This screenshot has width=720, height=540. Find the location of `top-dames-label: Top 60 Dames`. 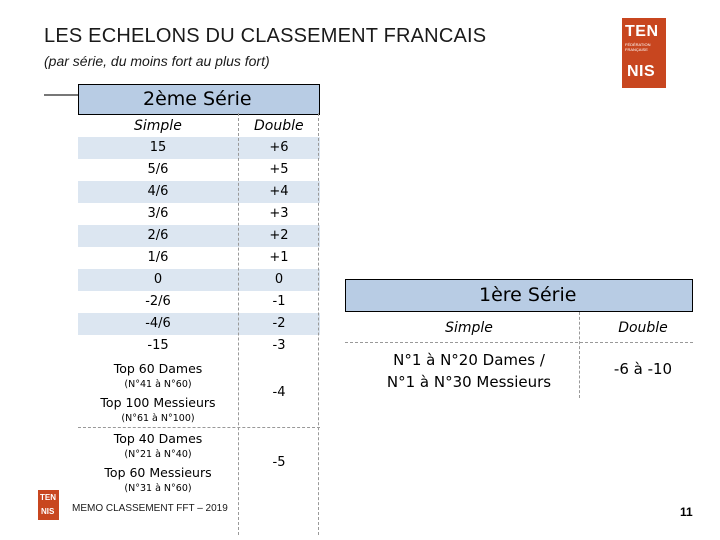

top-dames-label: Top 60 Dames is located at coordinates (158, 368).